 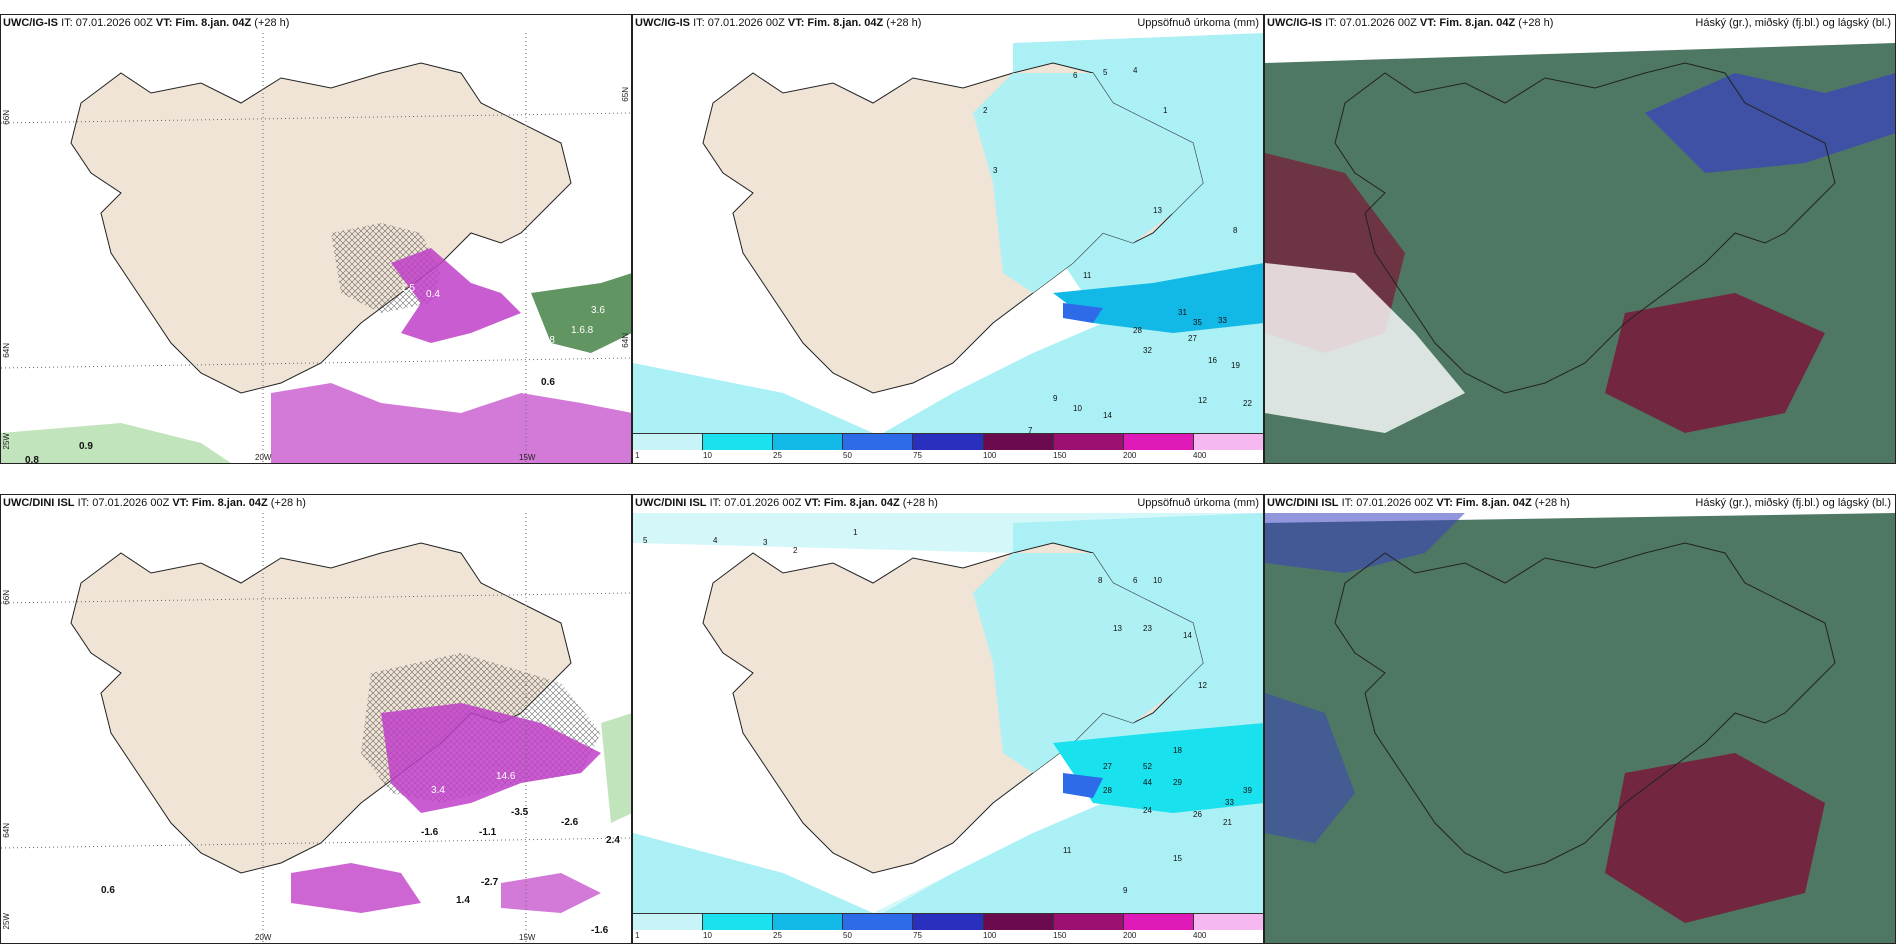 I want to click on lat-label: 65N, so click(x=625, y=94).